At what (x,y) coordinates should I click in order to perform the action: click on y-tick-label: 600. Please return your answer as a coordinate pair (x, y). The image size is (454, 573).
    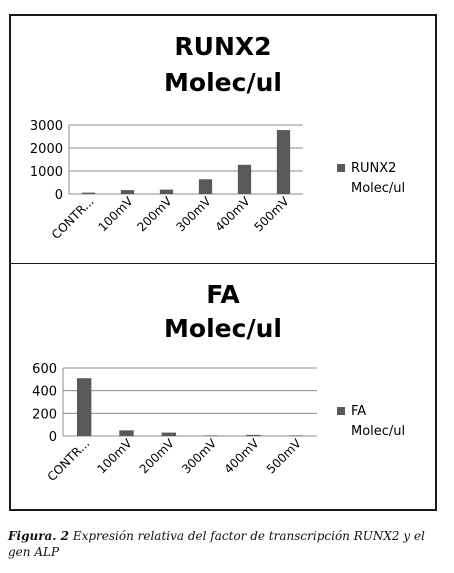
    Looking at the image, I should click on (44, 369).